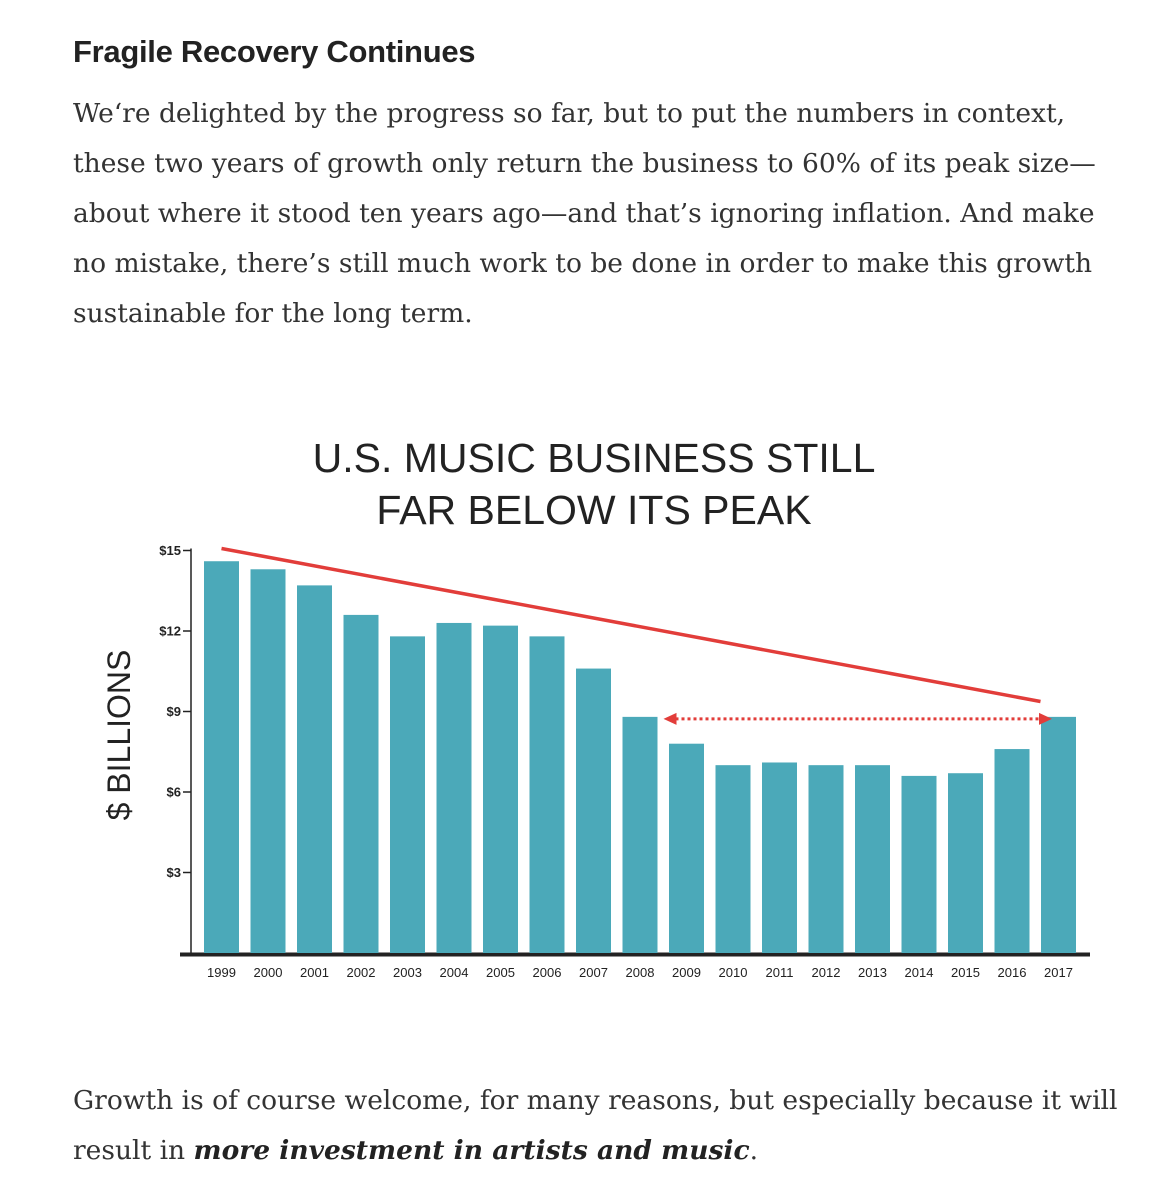  I want to click on x-tick-label-2014: 2014, so click(919, 972).